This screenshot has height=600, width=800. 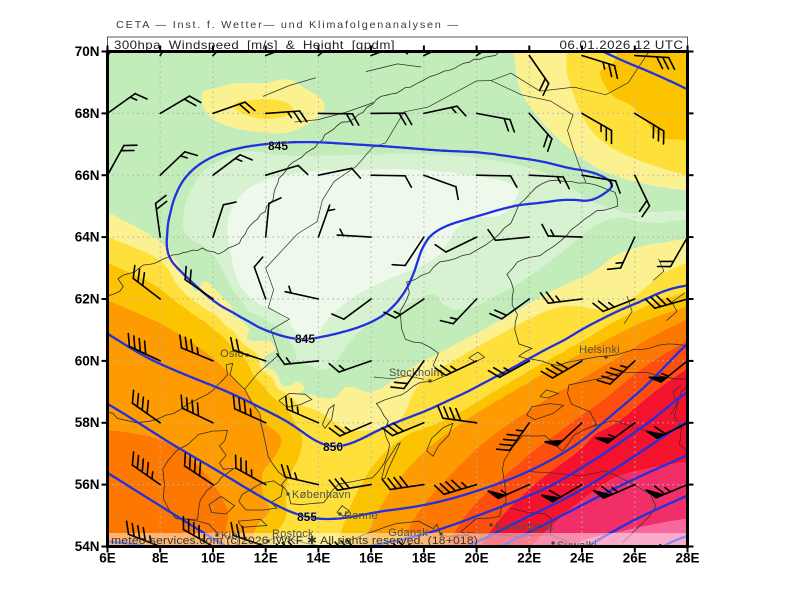 What do you see at coordinates (232, 354) in the screenshot?
I see `svg-text: Oslo` at bounding box center [232, 354].